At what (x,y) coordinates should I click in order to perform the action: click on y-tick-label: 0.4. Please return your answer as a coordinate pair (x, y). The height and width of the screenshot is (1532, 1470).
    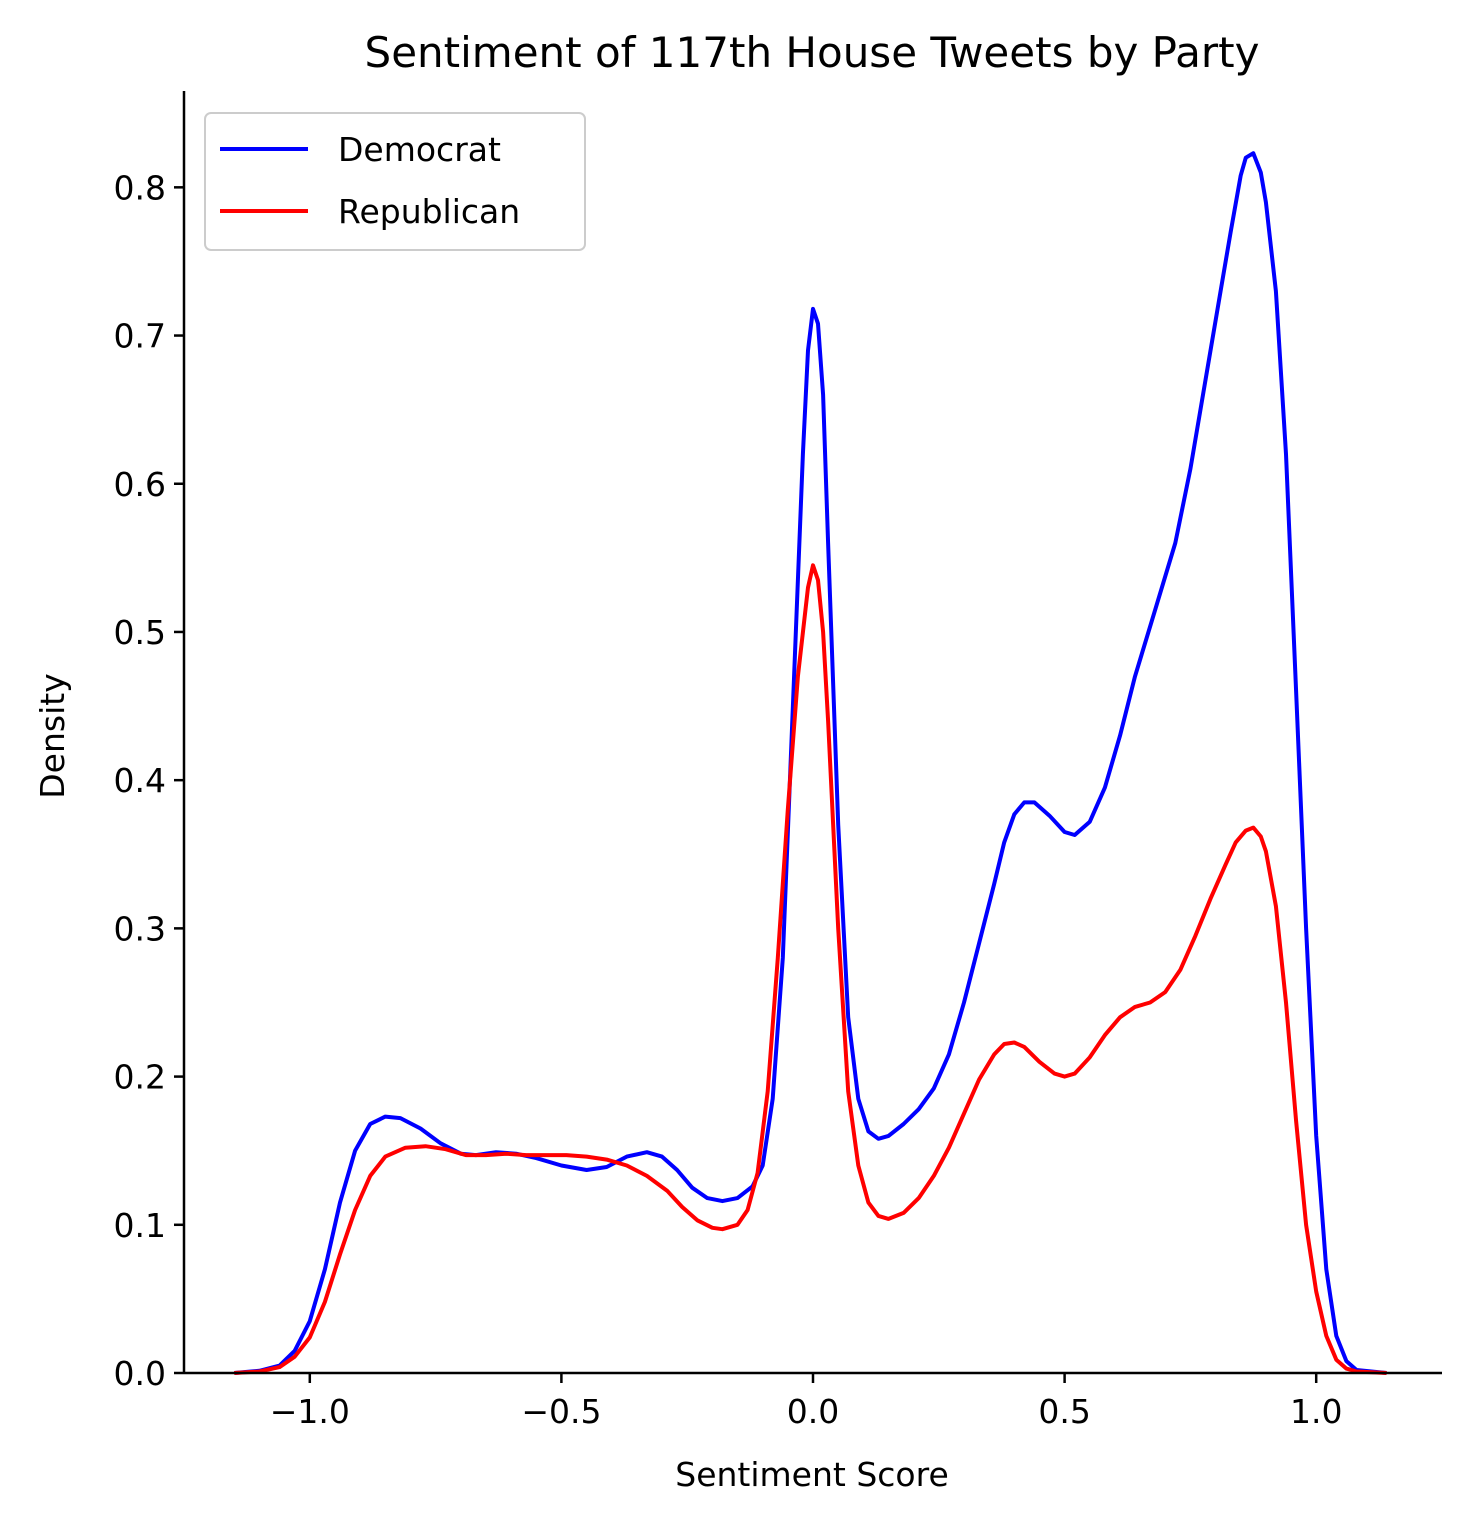
    Looking at the image, I should click on (140, 780).